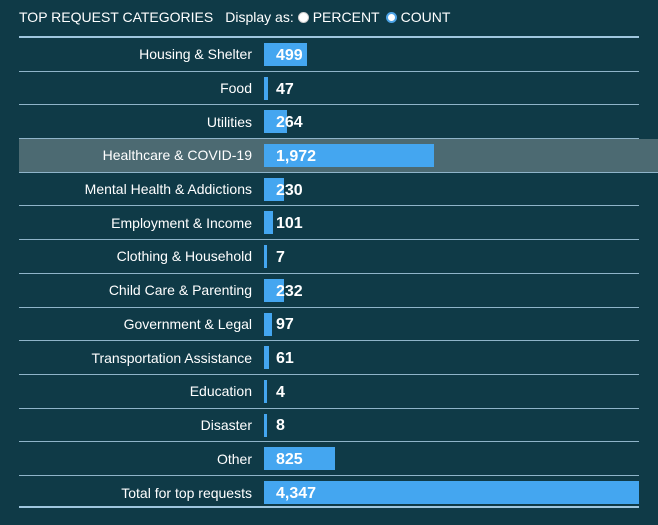  Describe the element at coordinates (259, 17) in the screenshot. I see `display-as-label: Display as:` at that location.